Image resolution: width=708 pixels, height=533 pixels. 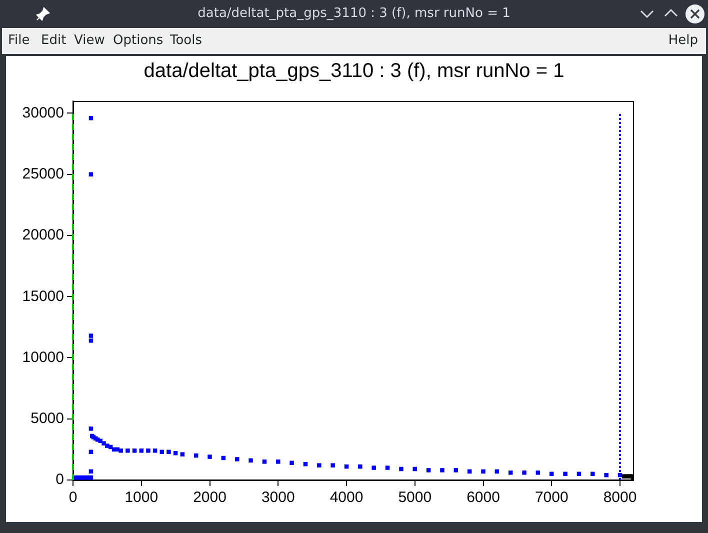 What do you see at coordinates (683, 40) in the screenshot?
I see `text: Help` at bounding box center [683, 40].